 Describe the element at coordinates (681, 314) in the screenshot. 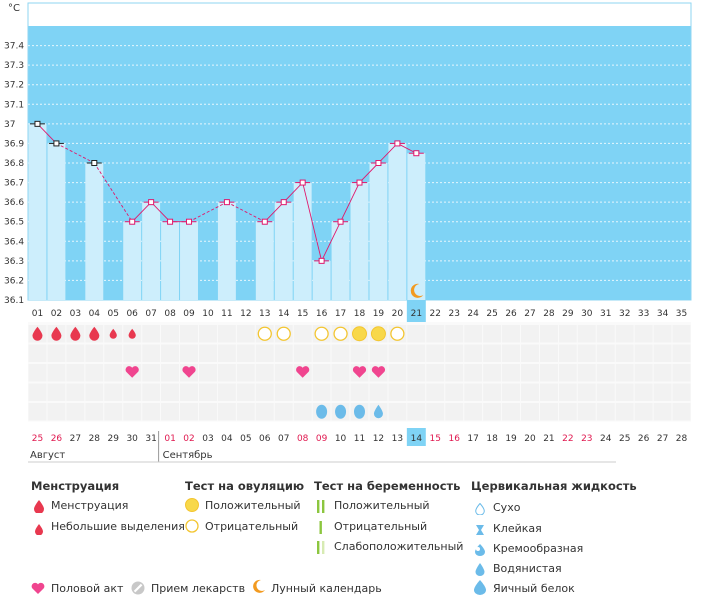

I see `cycle-day-label: 35` at that location.